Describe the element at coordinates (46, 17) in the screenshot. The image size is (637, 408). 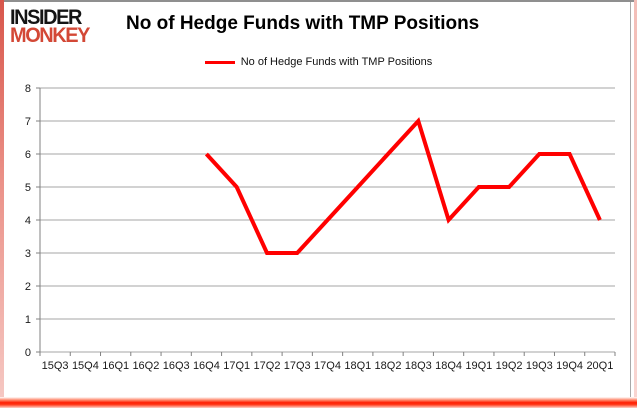
I see `logo-line-insider: INSIDER` at that location.